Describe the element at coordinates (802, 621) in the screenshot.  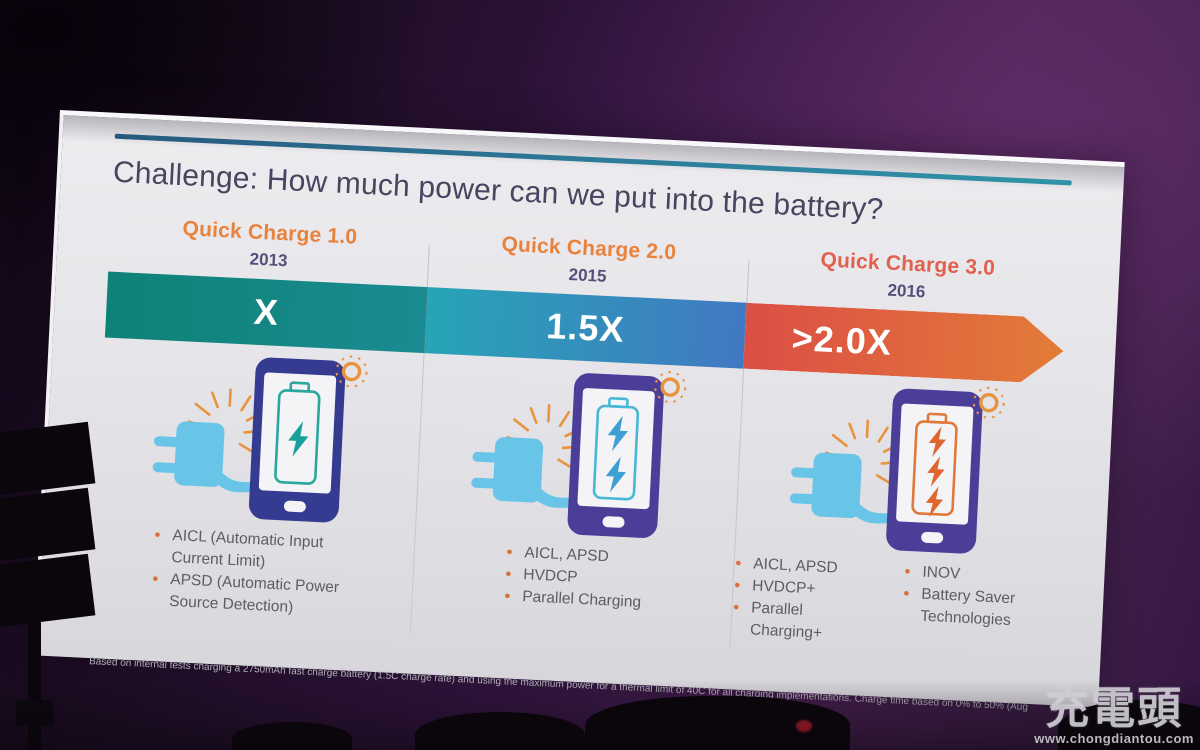
I see `list-item: Parallel Charging+` at that location.